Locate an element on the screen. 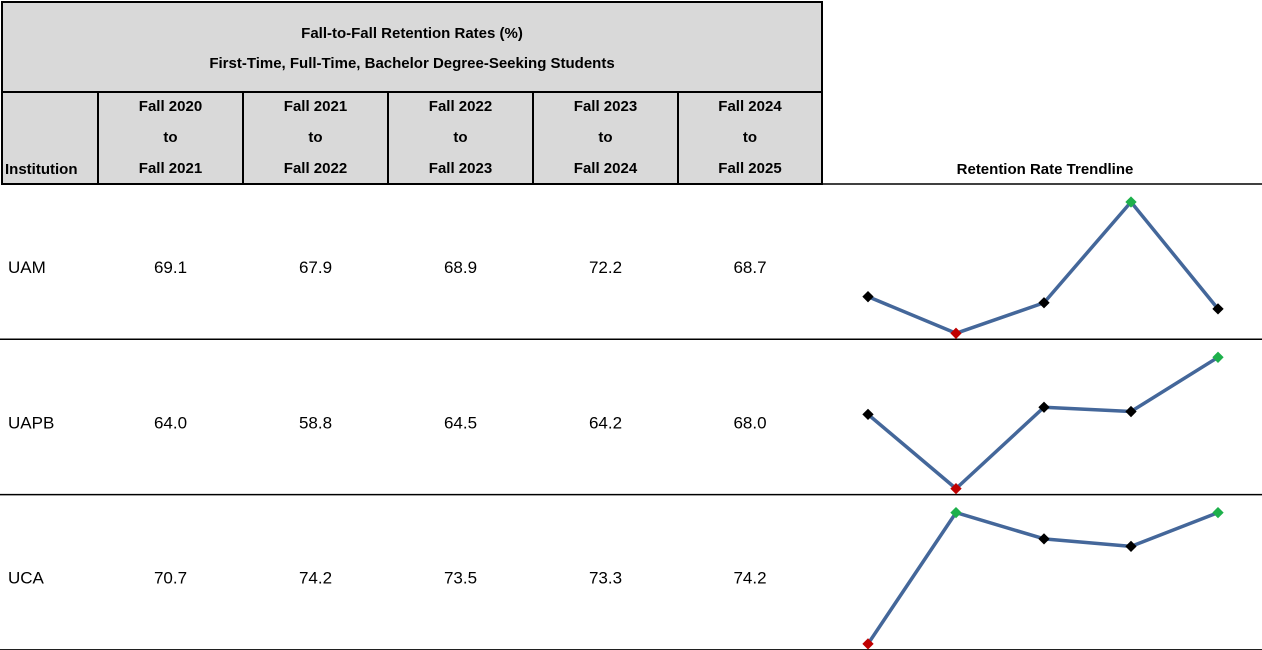 The width and height of the screenshot is (1262, 650). institution: UAM is located at coordinates (27, 267).